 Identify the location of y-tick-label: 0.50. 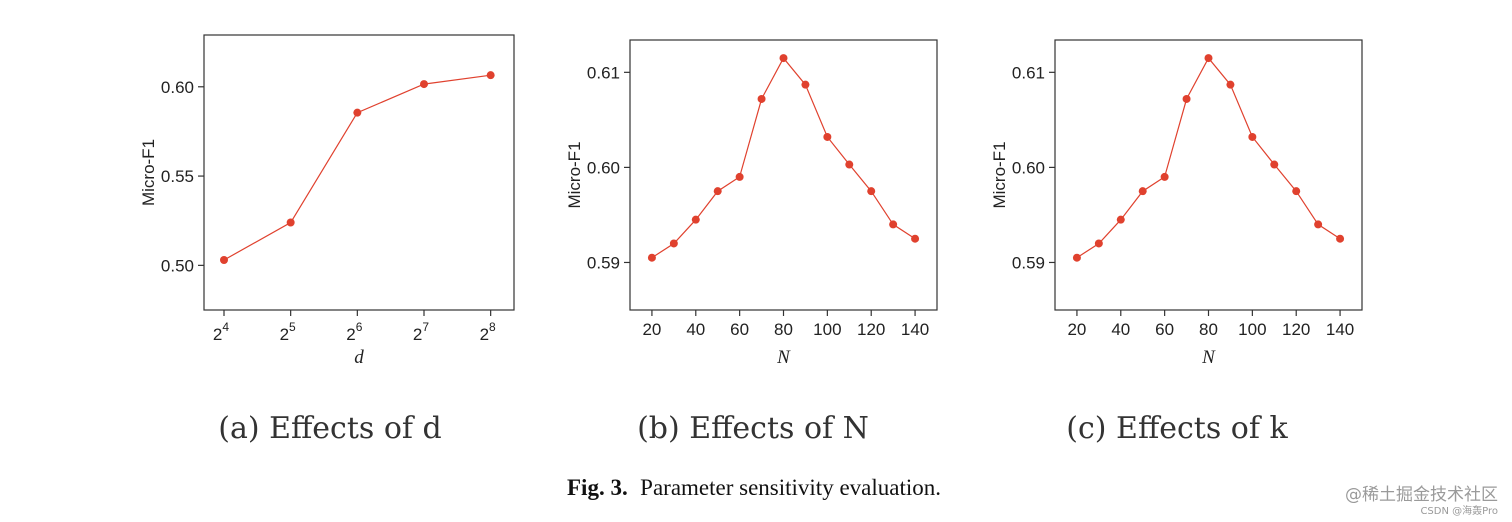
(177, 265).